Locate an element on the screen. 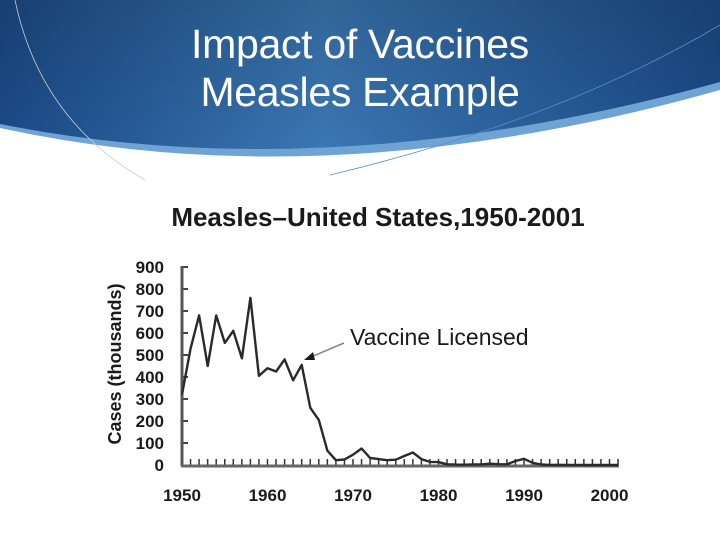  slide-title-line2: Measles Example is located at coordinates (360, 92).